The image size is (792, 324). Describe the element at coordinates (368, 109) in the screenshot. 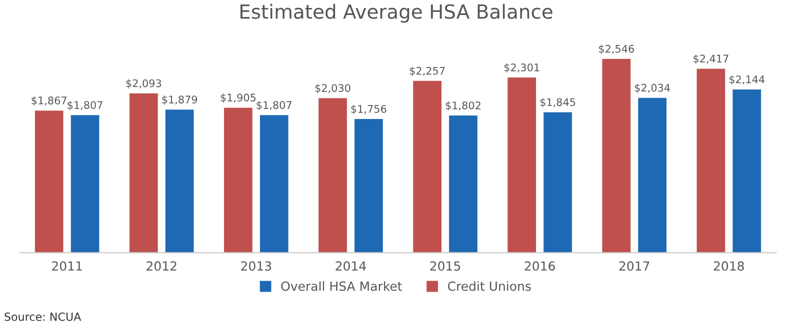

I see `data-label: $1,756` at that location.